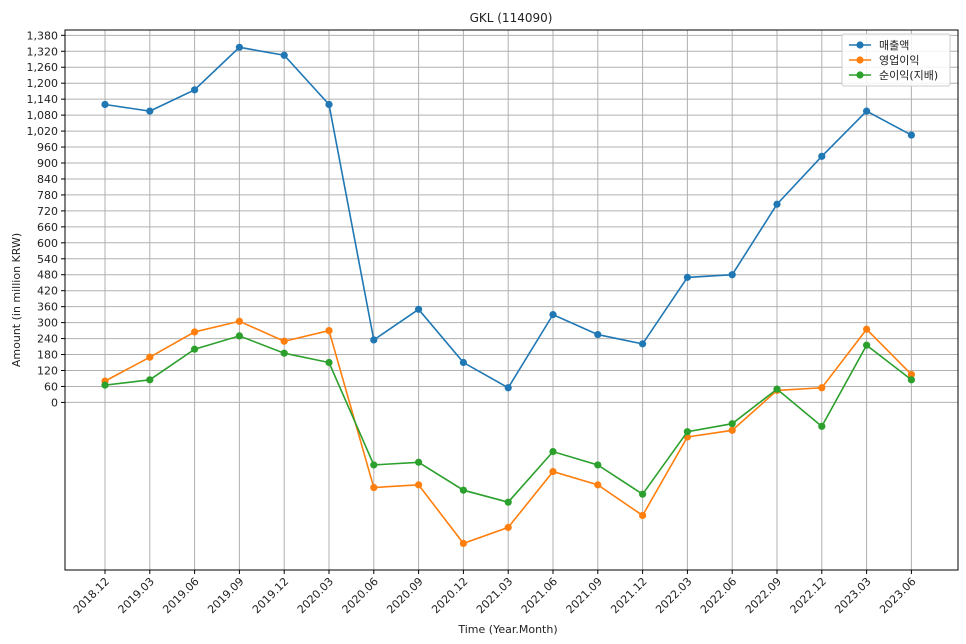  I want to click on y-tick-label: 540, so click(47, 259).